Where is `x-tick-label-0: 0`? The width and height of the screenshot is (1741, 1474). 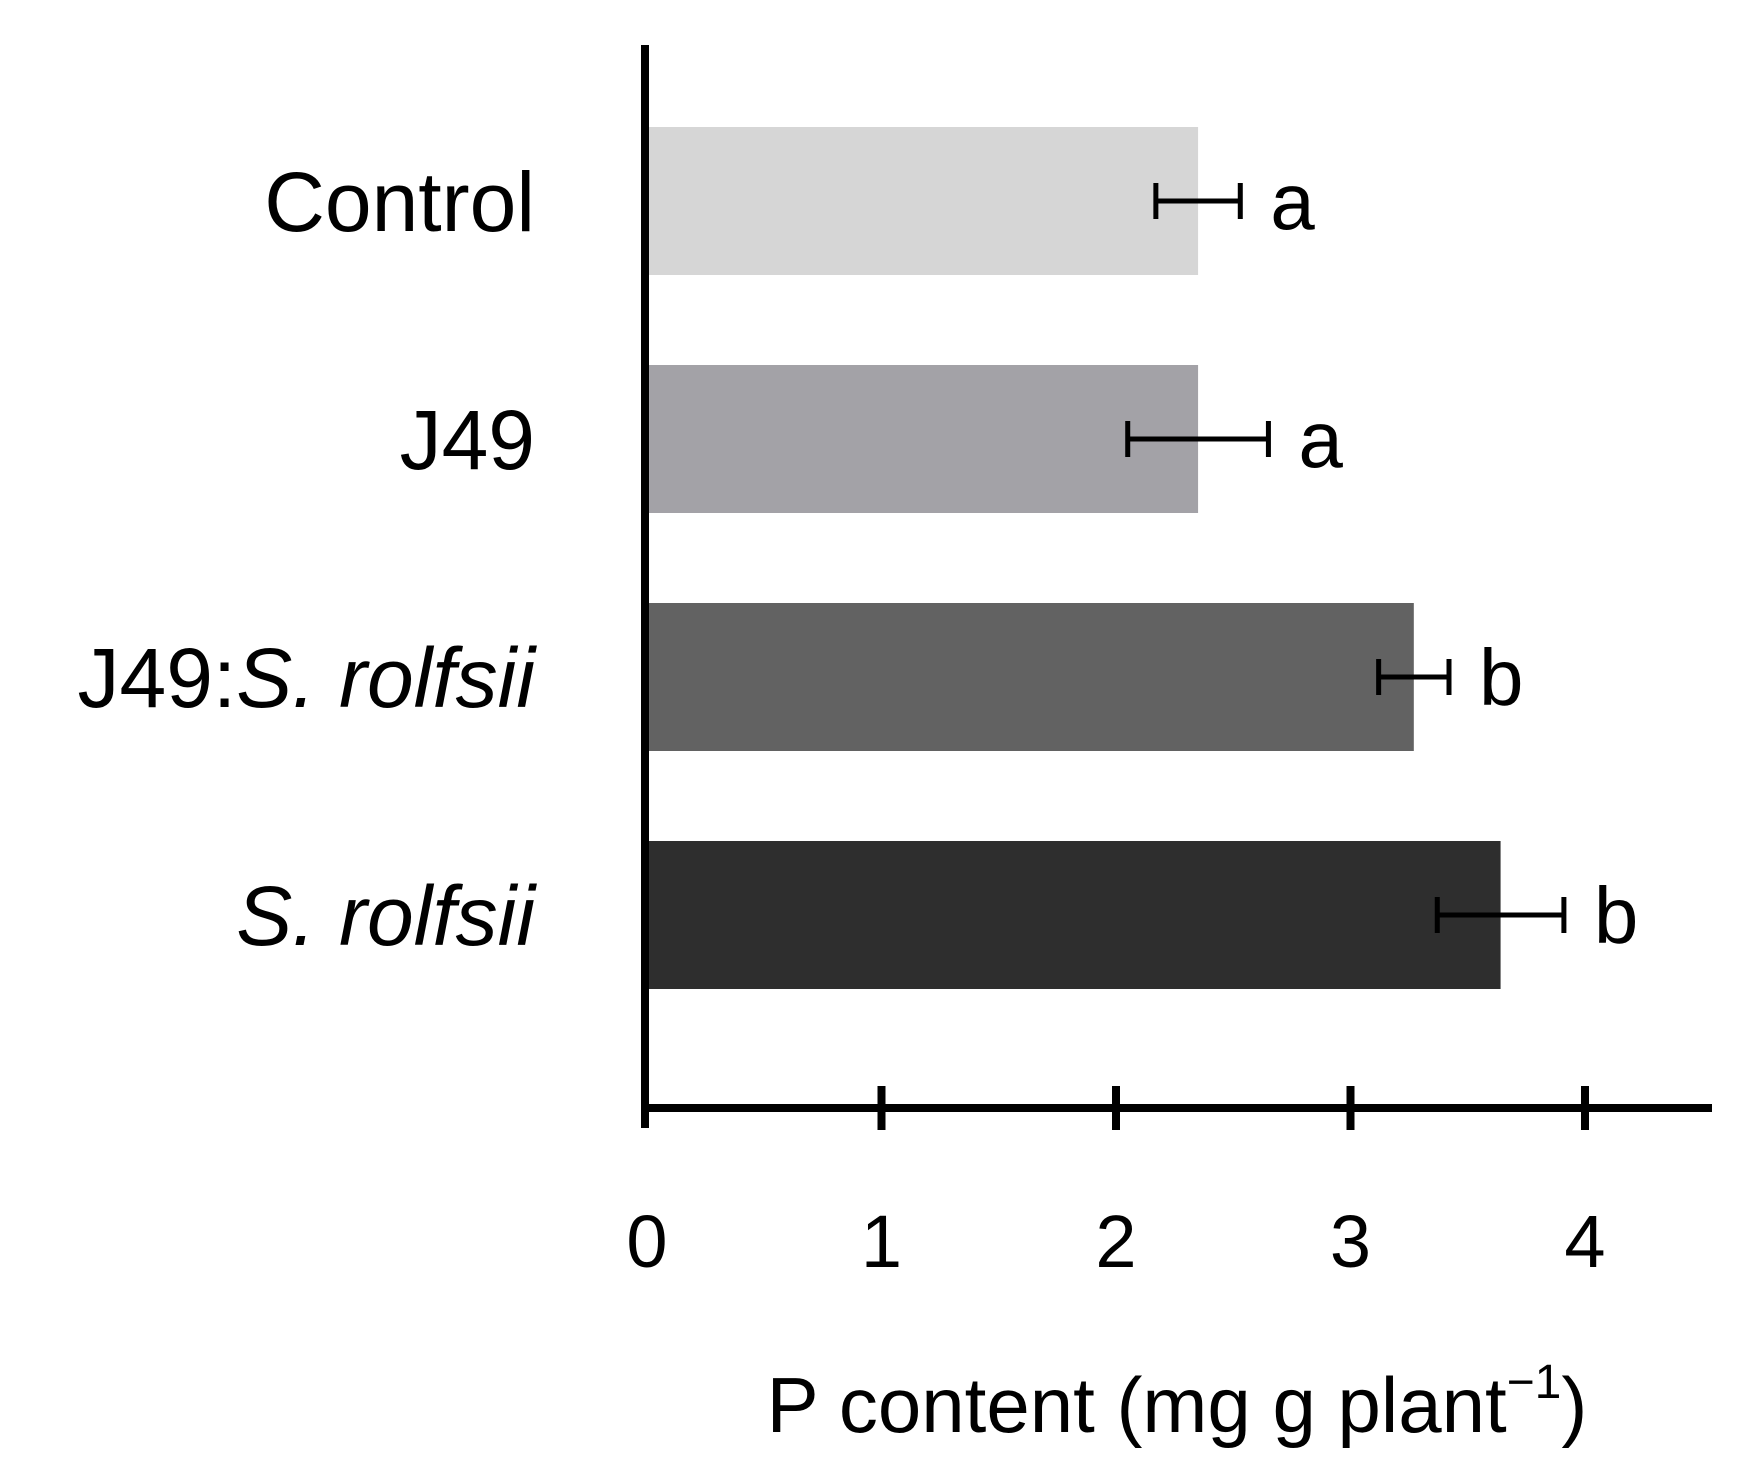
x-tick-label-0: 0 is located at coordinates (646, 1241).